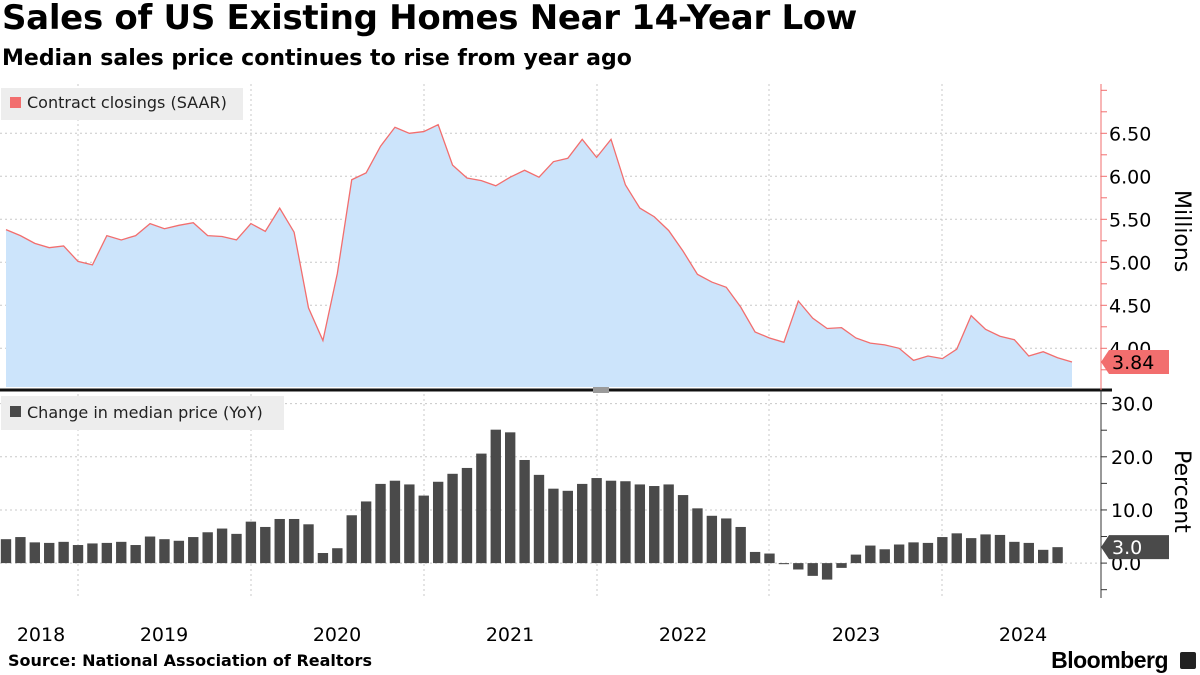 The height and width of the screenshot is (675, 1200). I want to click on x-tick-label: 2020, so click(337, 635).